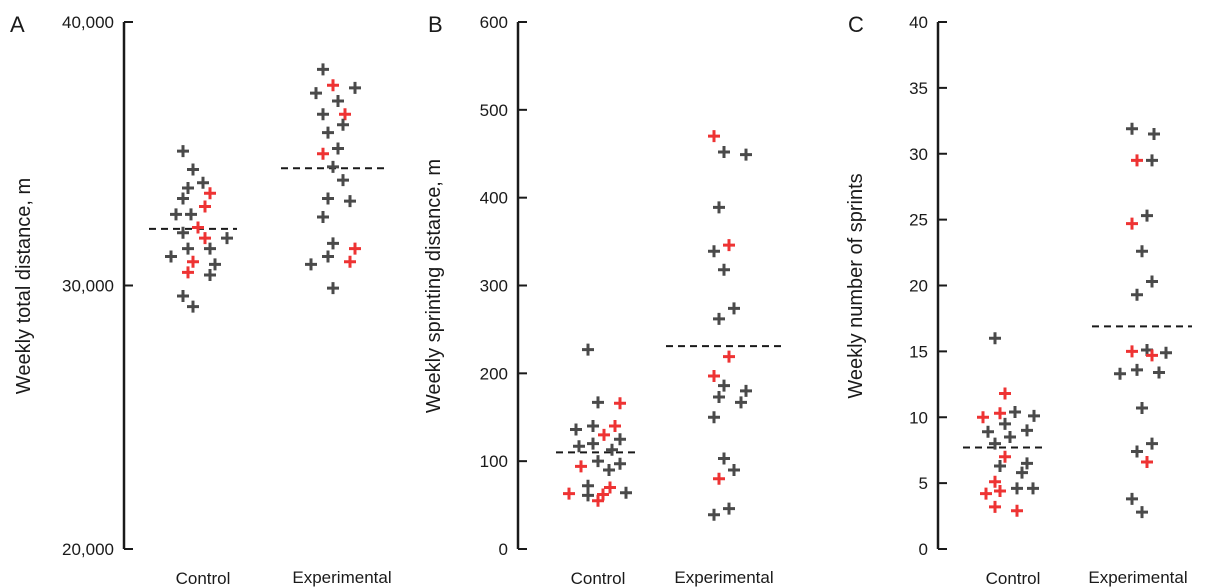 This screenshot has height=588, width=1212. I want to click on panel-a-y-tick-label: 40,000, so click(88, 22).